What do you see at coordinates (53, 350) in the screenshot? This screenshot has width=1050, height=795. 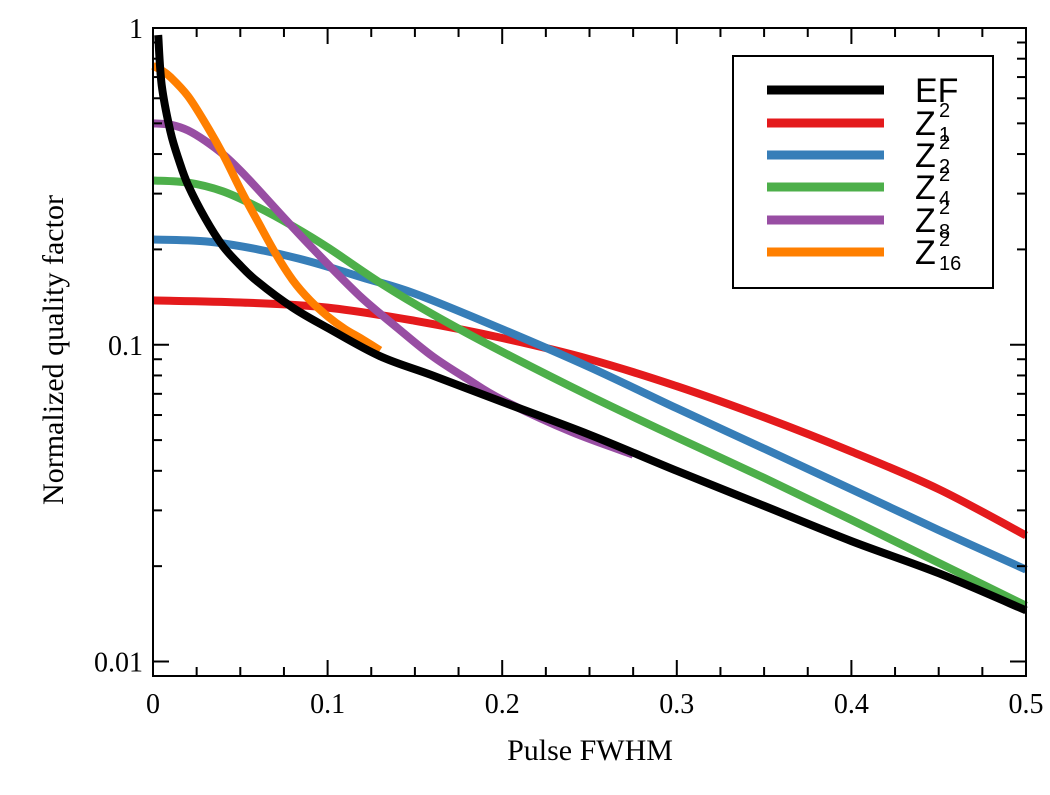 I see `y-axis-title: Normalized quality factor` at bounding box center [53, 350].